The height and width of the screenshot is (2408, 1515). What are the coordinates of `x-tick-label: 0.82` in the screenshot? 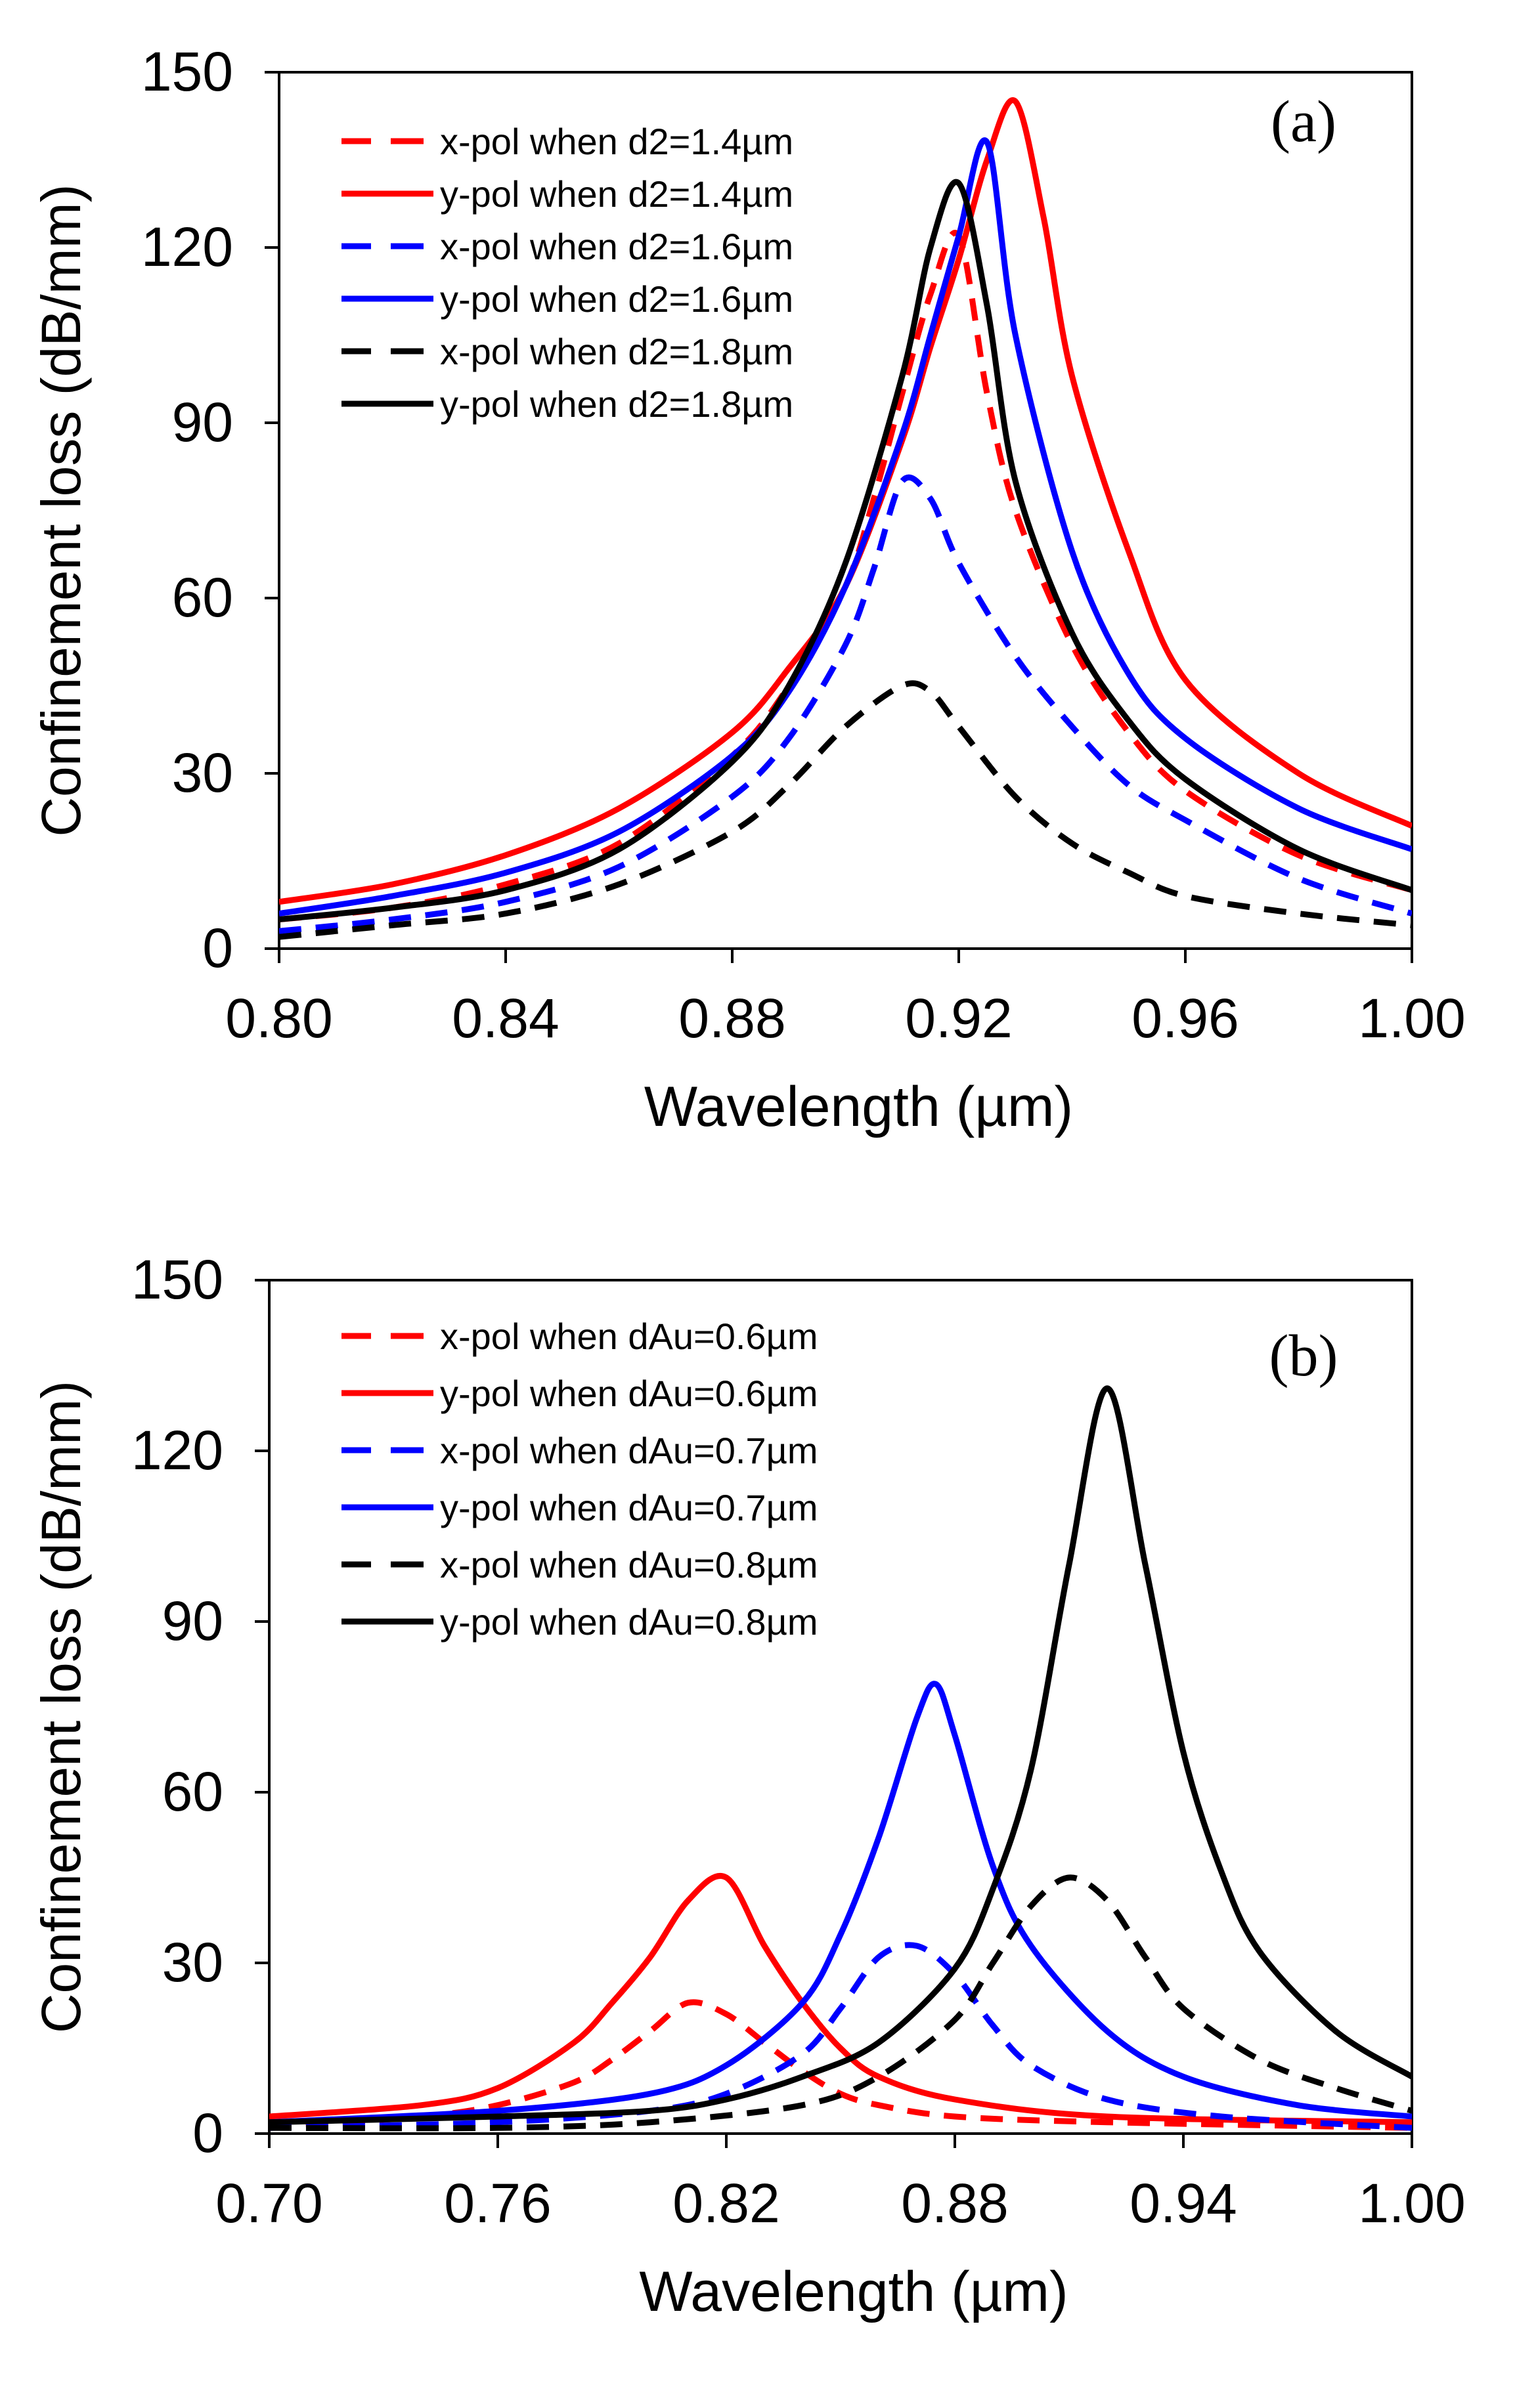 It's located at (726, 2203).